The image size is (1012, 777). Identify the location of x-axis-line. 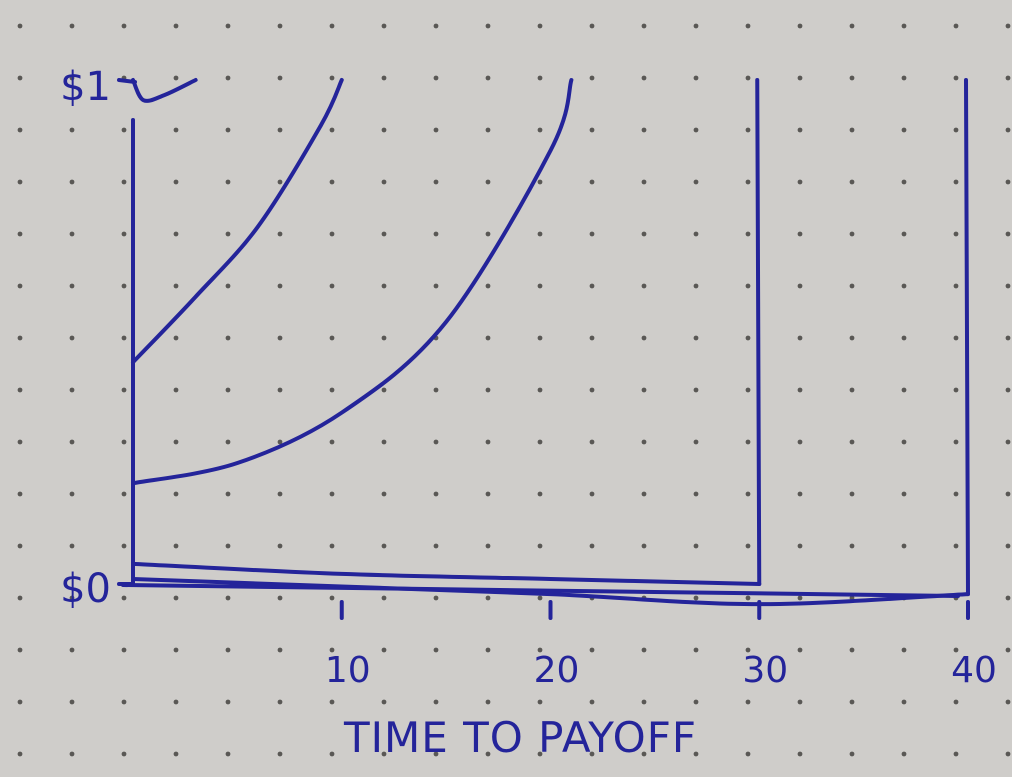
(540, 590).